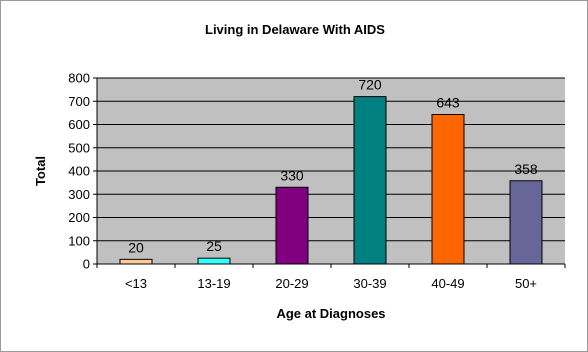  Describe the element at coordinates (213, 283) in the screenshot. I see `x-tick-label: 13-19` at that location.